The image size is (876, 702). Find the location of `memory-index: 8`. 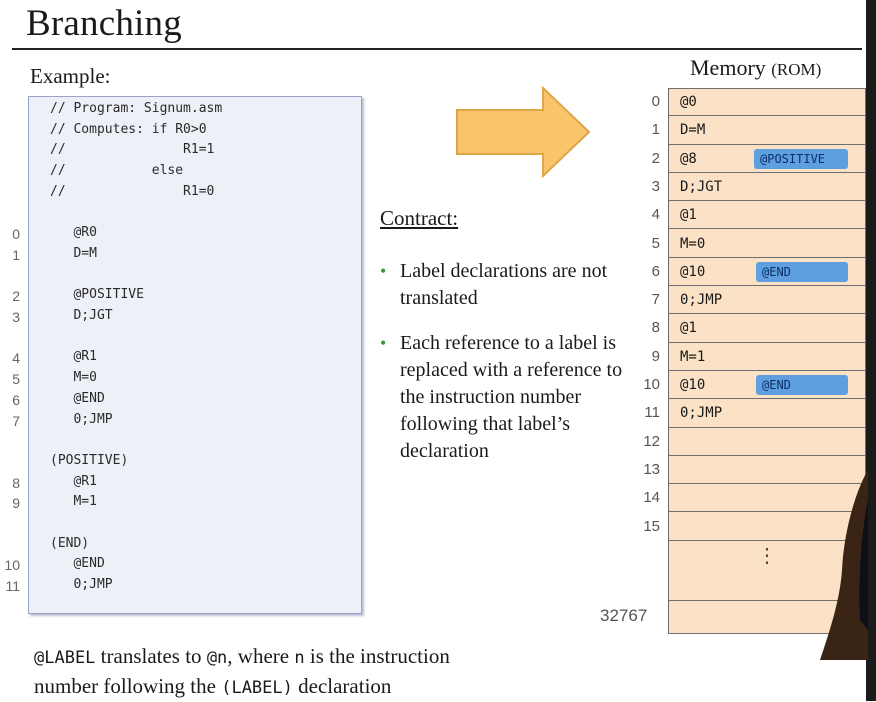

memory-index: 8 is located at coordinates (655, 328).